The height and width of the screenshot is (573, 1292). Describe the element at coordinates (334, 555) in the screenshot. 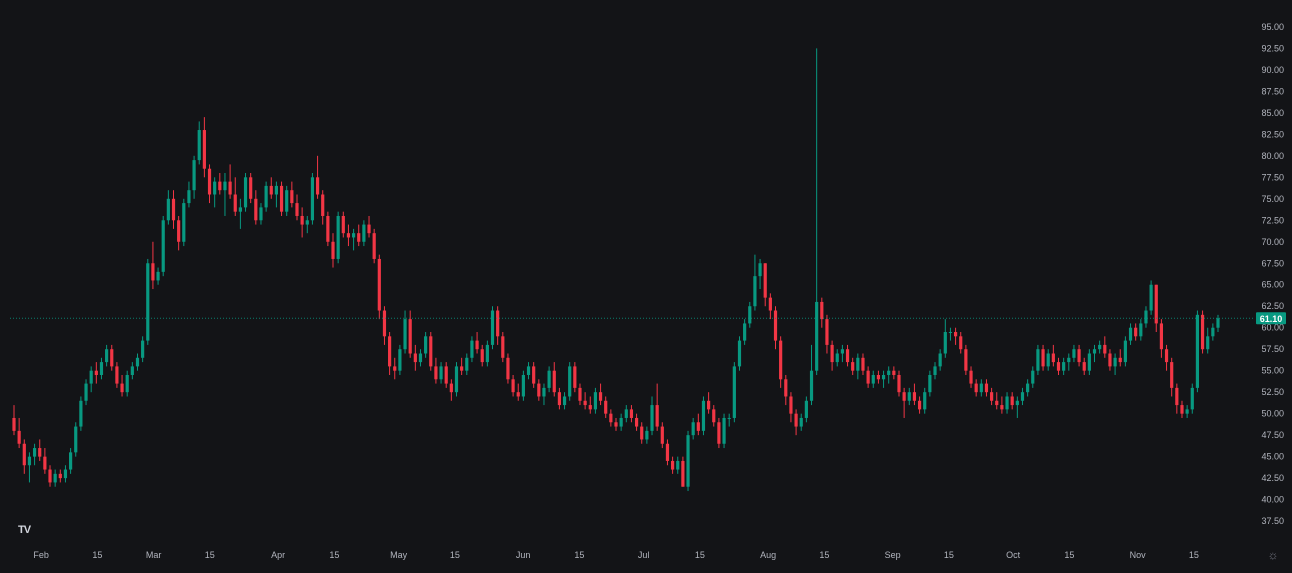

I see `x-tick-label: 15` at that location.